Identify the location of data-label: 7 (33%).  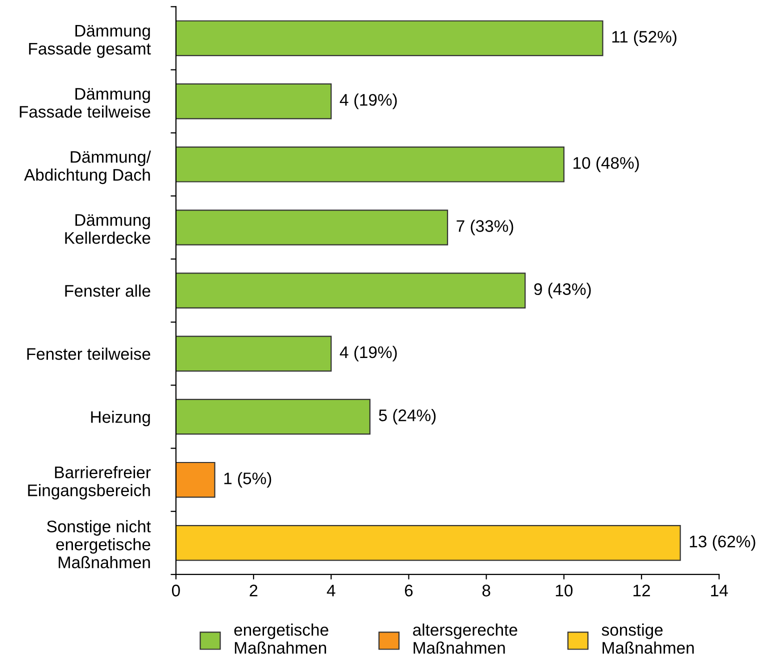
(485, 228).